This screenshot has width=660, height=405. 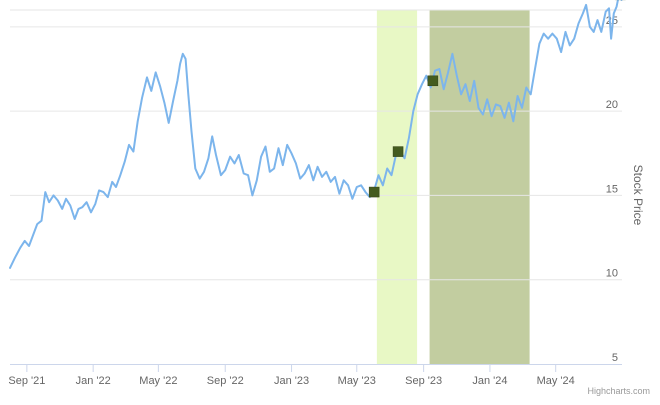 I want to click on x-tick-label-3: May '22, so click(x=158, y=381).